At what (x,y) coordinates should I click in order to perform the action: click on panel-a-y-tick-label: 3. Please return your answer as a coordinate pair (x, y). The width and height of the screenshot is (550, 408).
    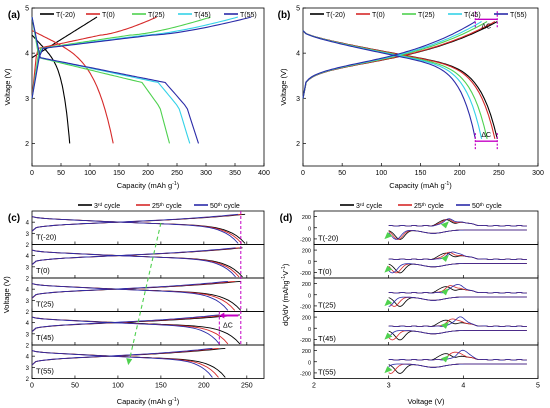
    Looking at the image, I should click on (27, 99).